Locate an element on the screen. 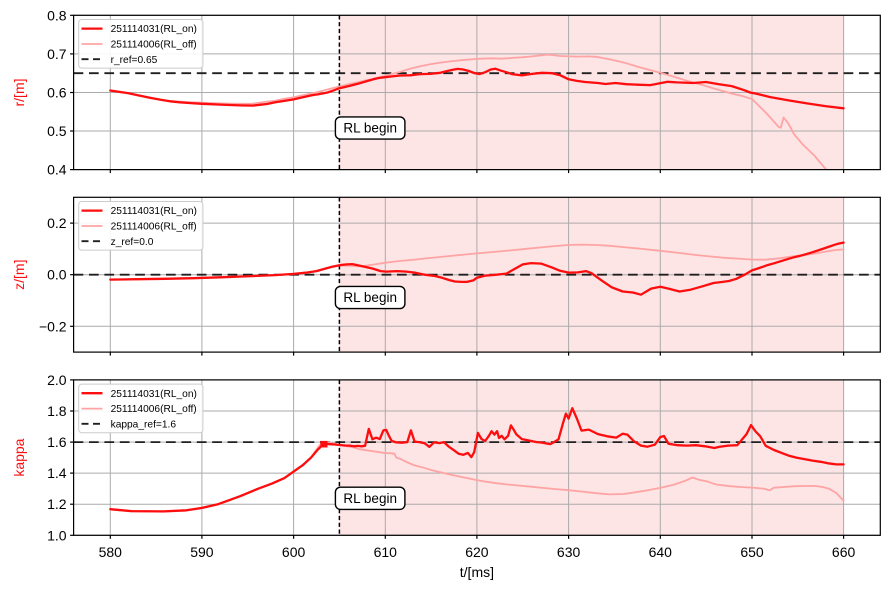 This screenshot has height=594, width=889. svg-text: z_ref=0.0 is located at coordinates (132, 242).